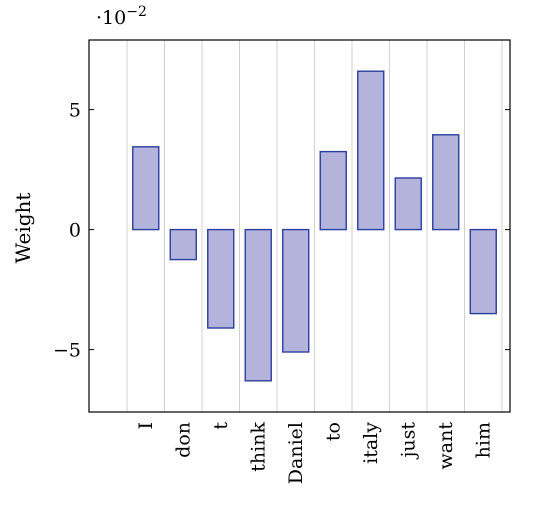  Describe the element at coordinates (111, 18) in the screenshot. I see `y-axis-multiplier-base: ·10` at that location.